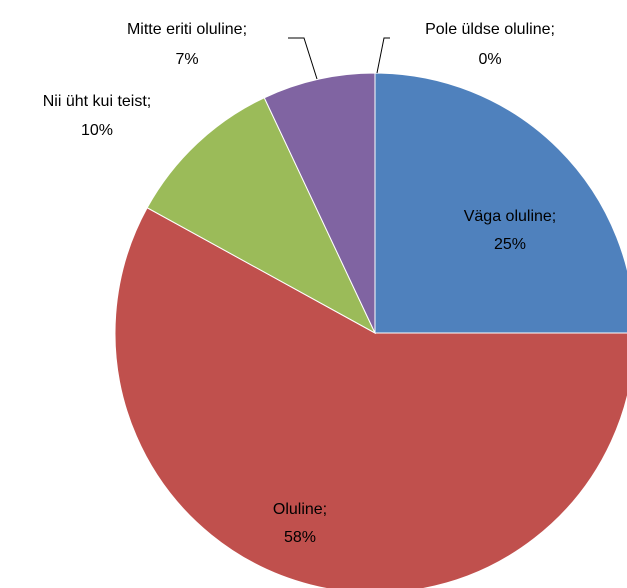  I want to click on slice-value-label: 25%, so click(510, 244).